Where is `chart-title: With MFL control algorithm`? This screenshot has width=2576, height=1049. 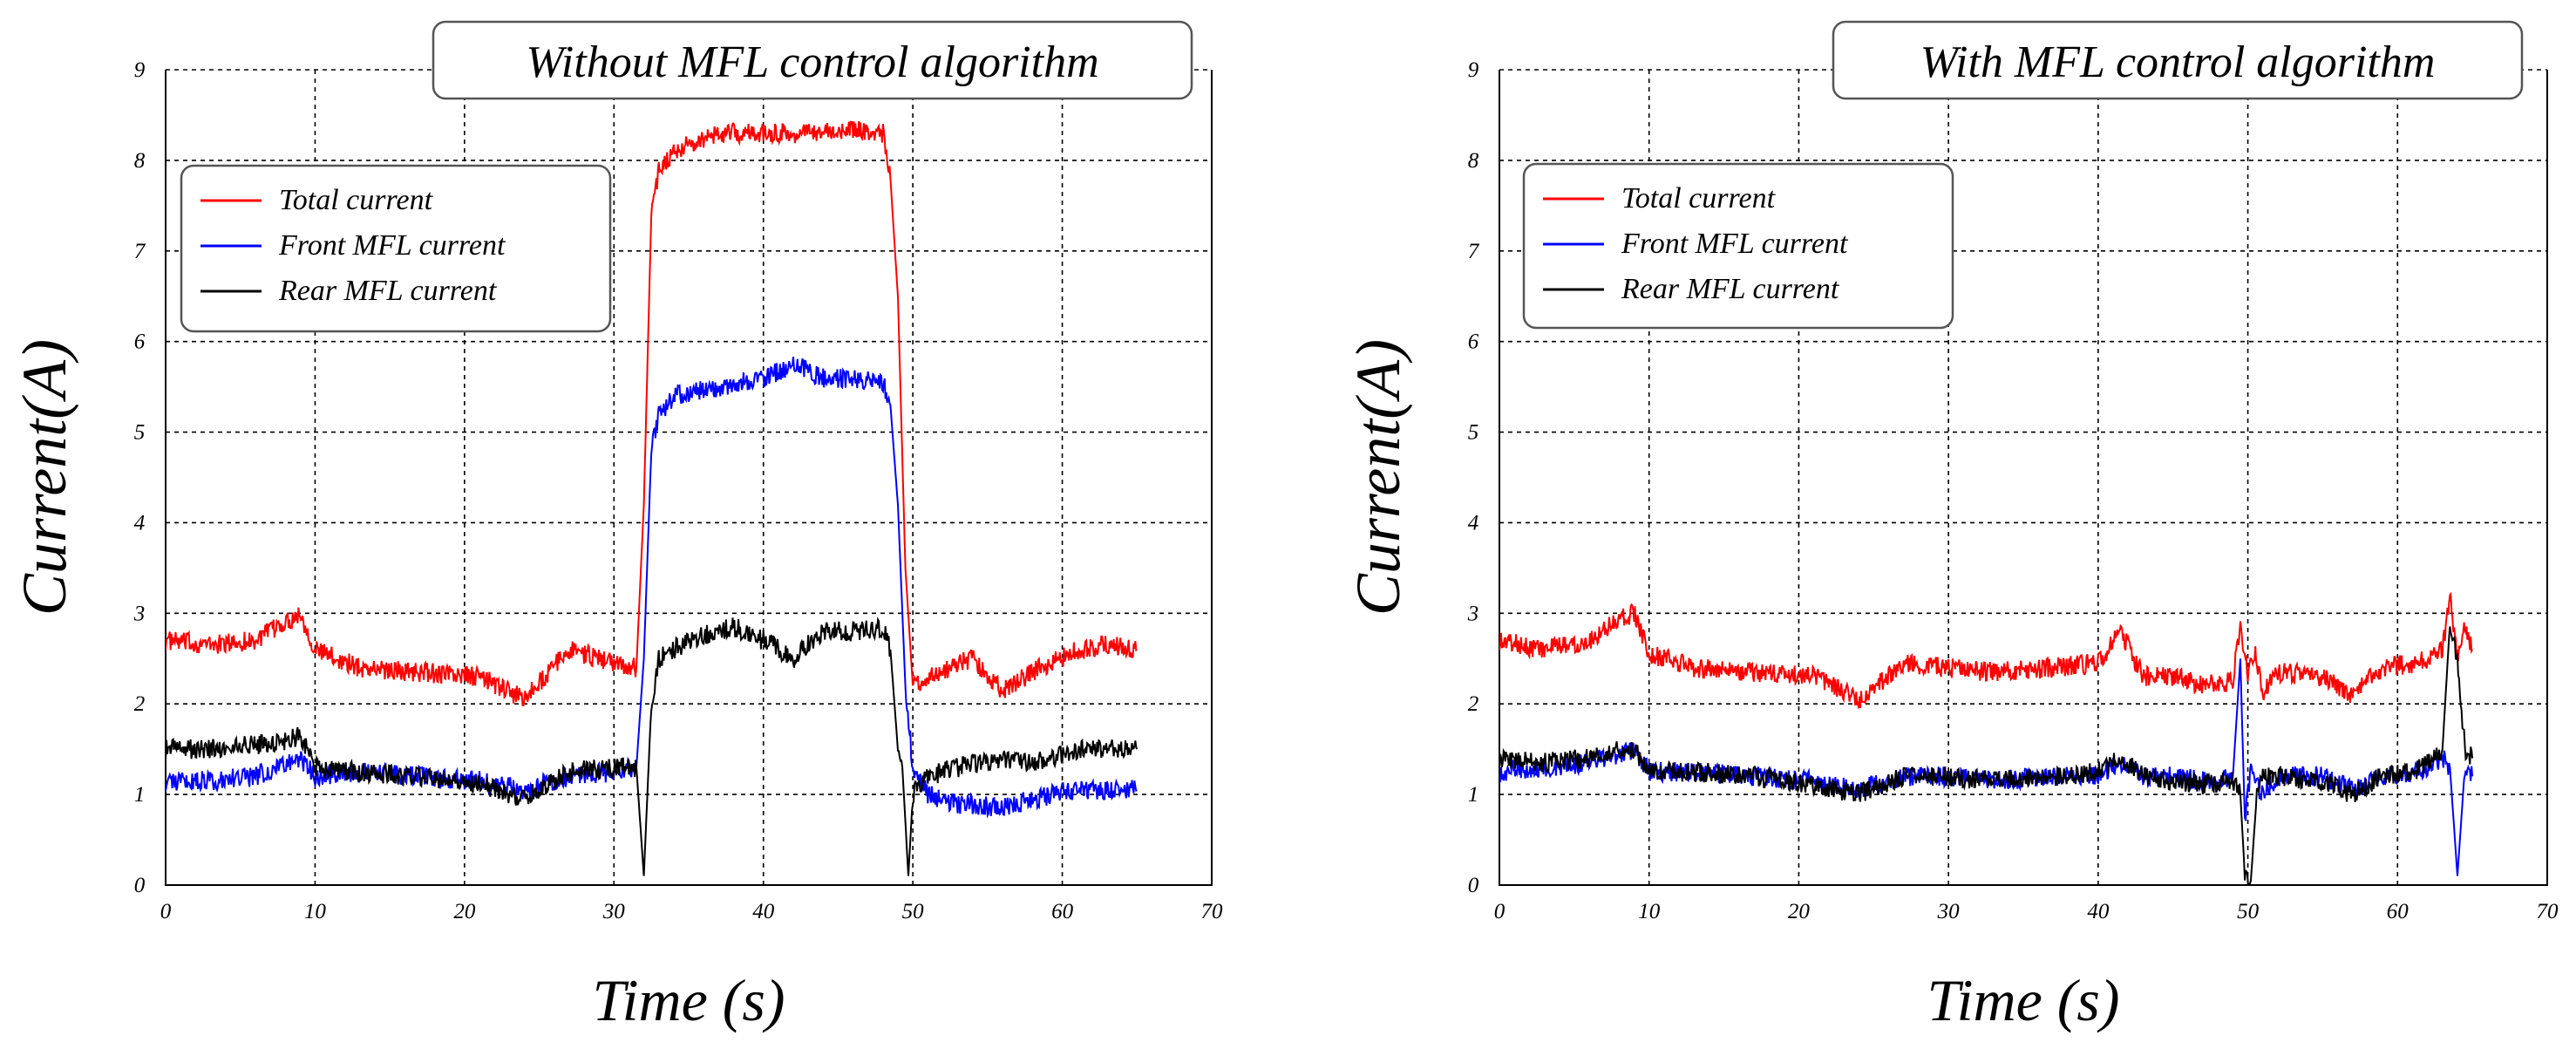 chart-title: With MFL control algorithm is located at coordinates (2178, 62).